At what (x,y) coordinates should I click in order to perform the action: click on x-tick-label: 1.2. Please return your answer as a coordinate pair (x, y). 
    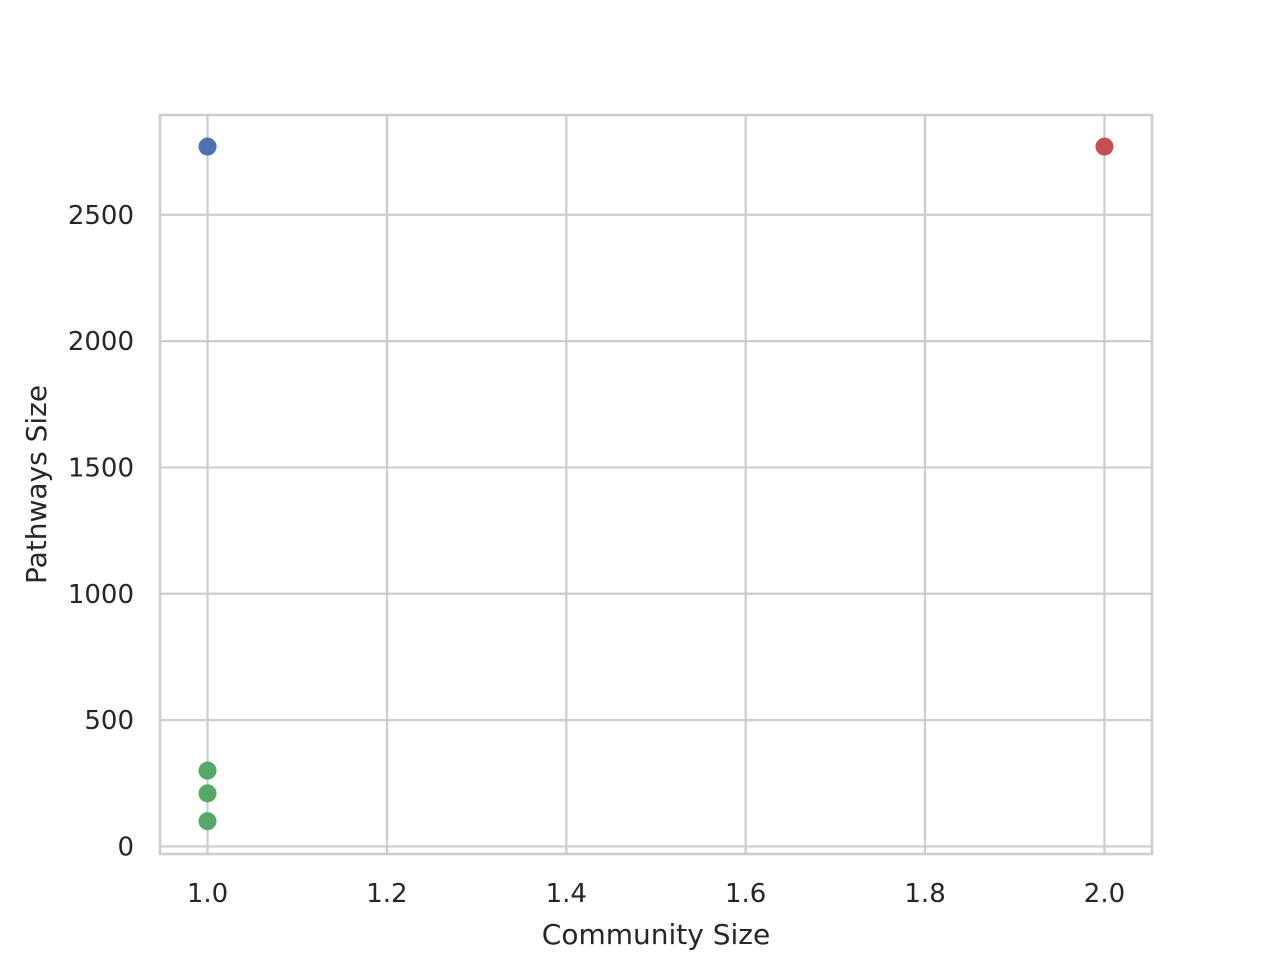
    Looking at the image, I should click on (386, 894).